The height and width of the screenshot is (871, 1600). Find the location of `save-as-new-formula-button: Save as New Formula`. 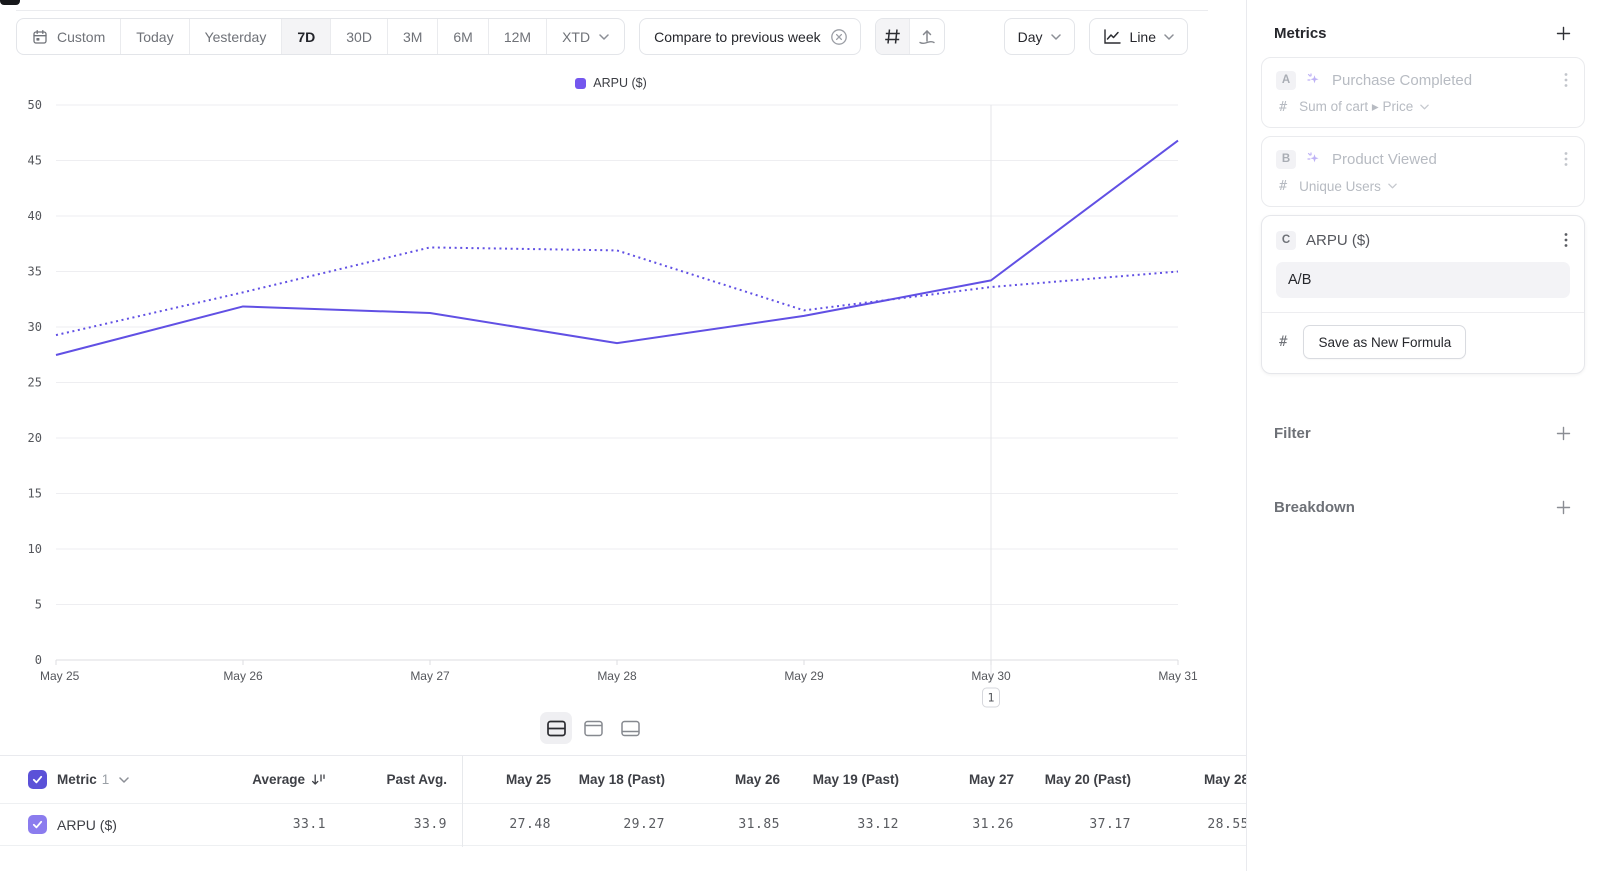

save-as-new-formula-button: Save as New Formula is located at coordinates (1385, 342).